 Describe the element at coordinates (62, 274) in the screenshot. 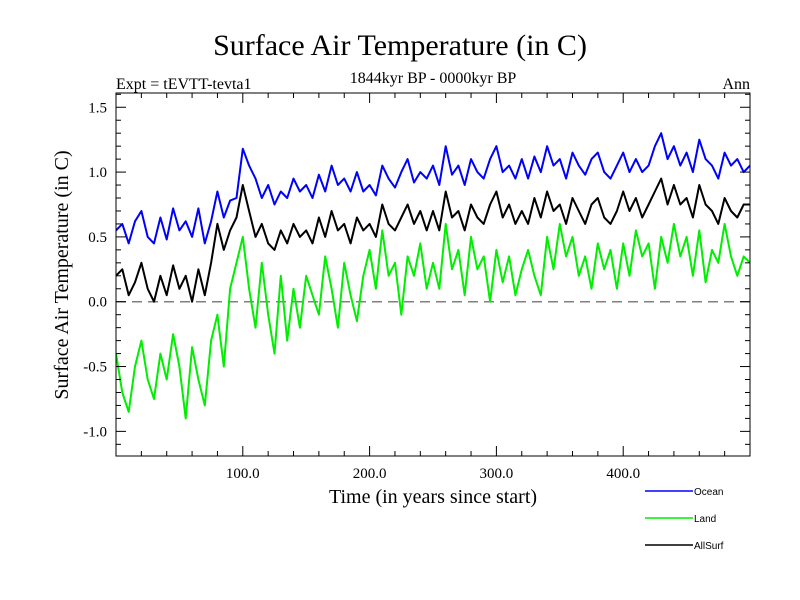

I see `y-axis-label: Surface Air Temperature (in C)` at that location.